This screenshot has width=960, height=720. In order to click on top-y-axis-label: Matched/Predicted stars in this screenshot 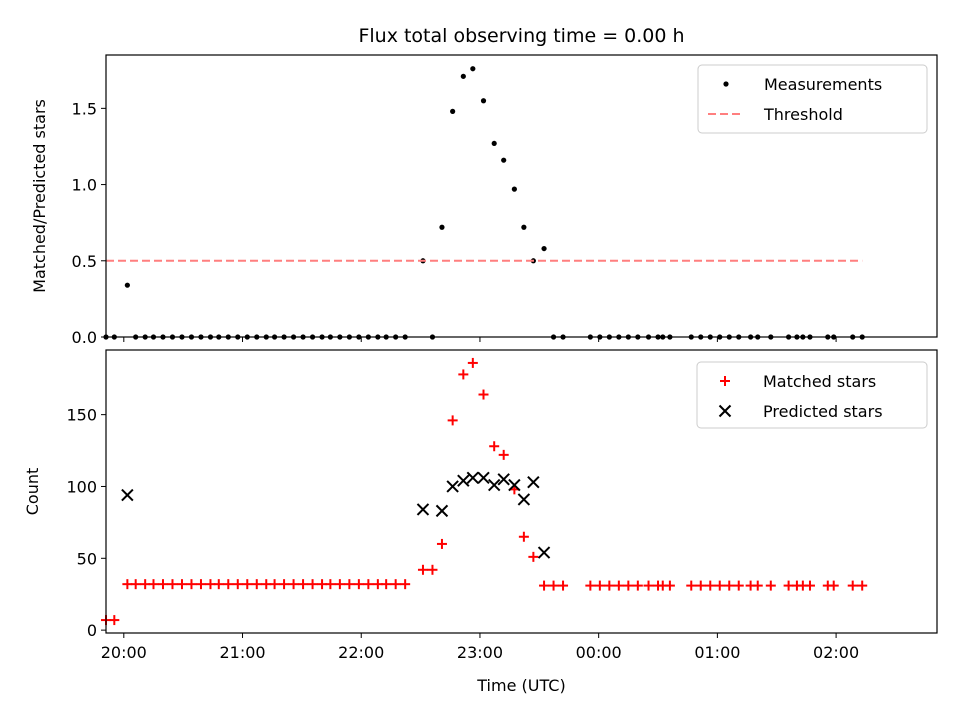, I will do `click(39, 196)`.